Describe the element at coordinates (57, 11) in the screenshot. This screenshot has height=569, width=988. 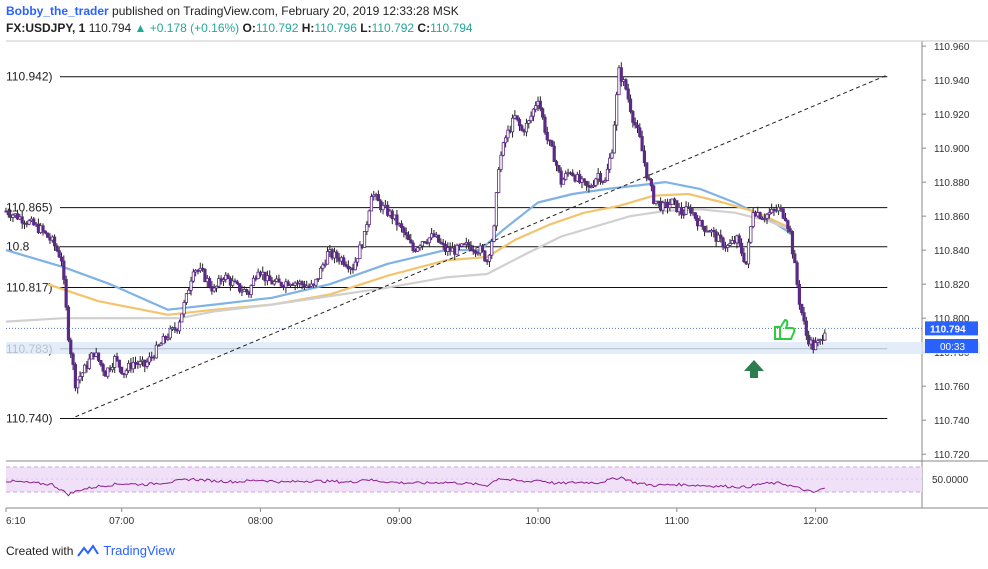
I see `author-link: Bobby_the_trader` at that location.